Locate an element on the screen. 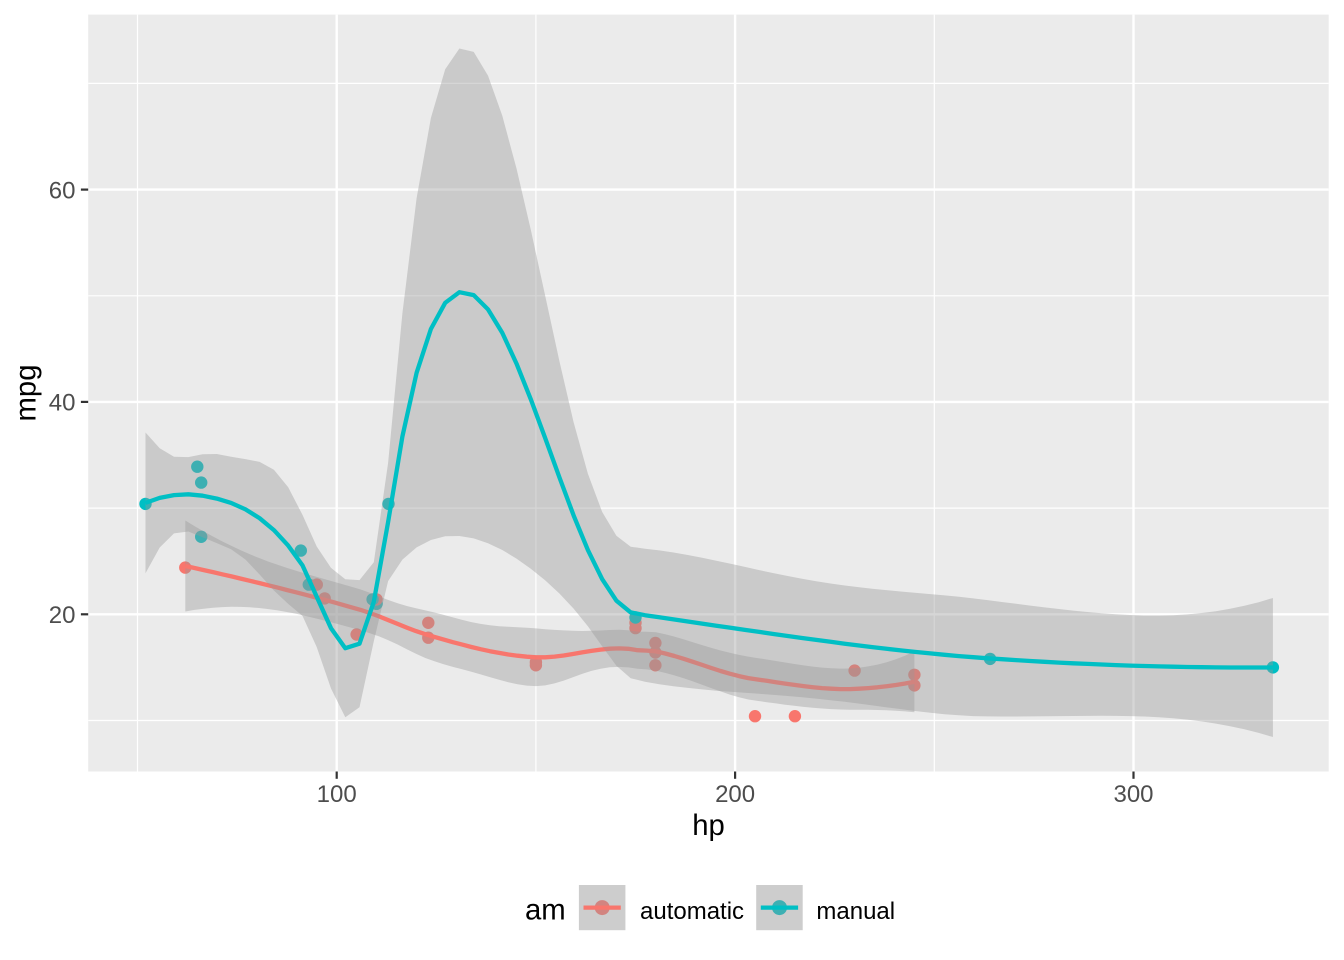  svg-text: hp is located at coordinates (708, 825).